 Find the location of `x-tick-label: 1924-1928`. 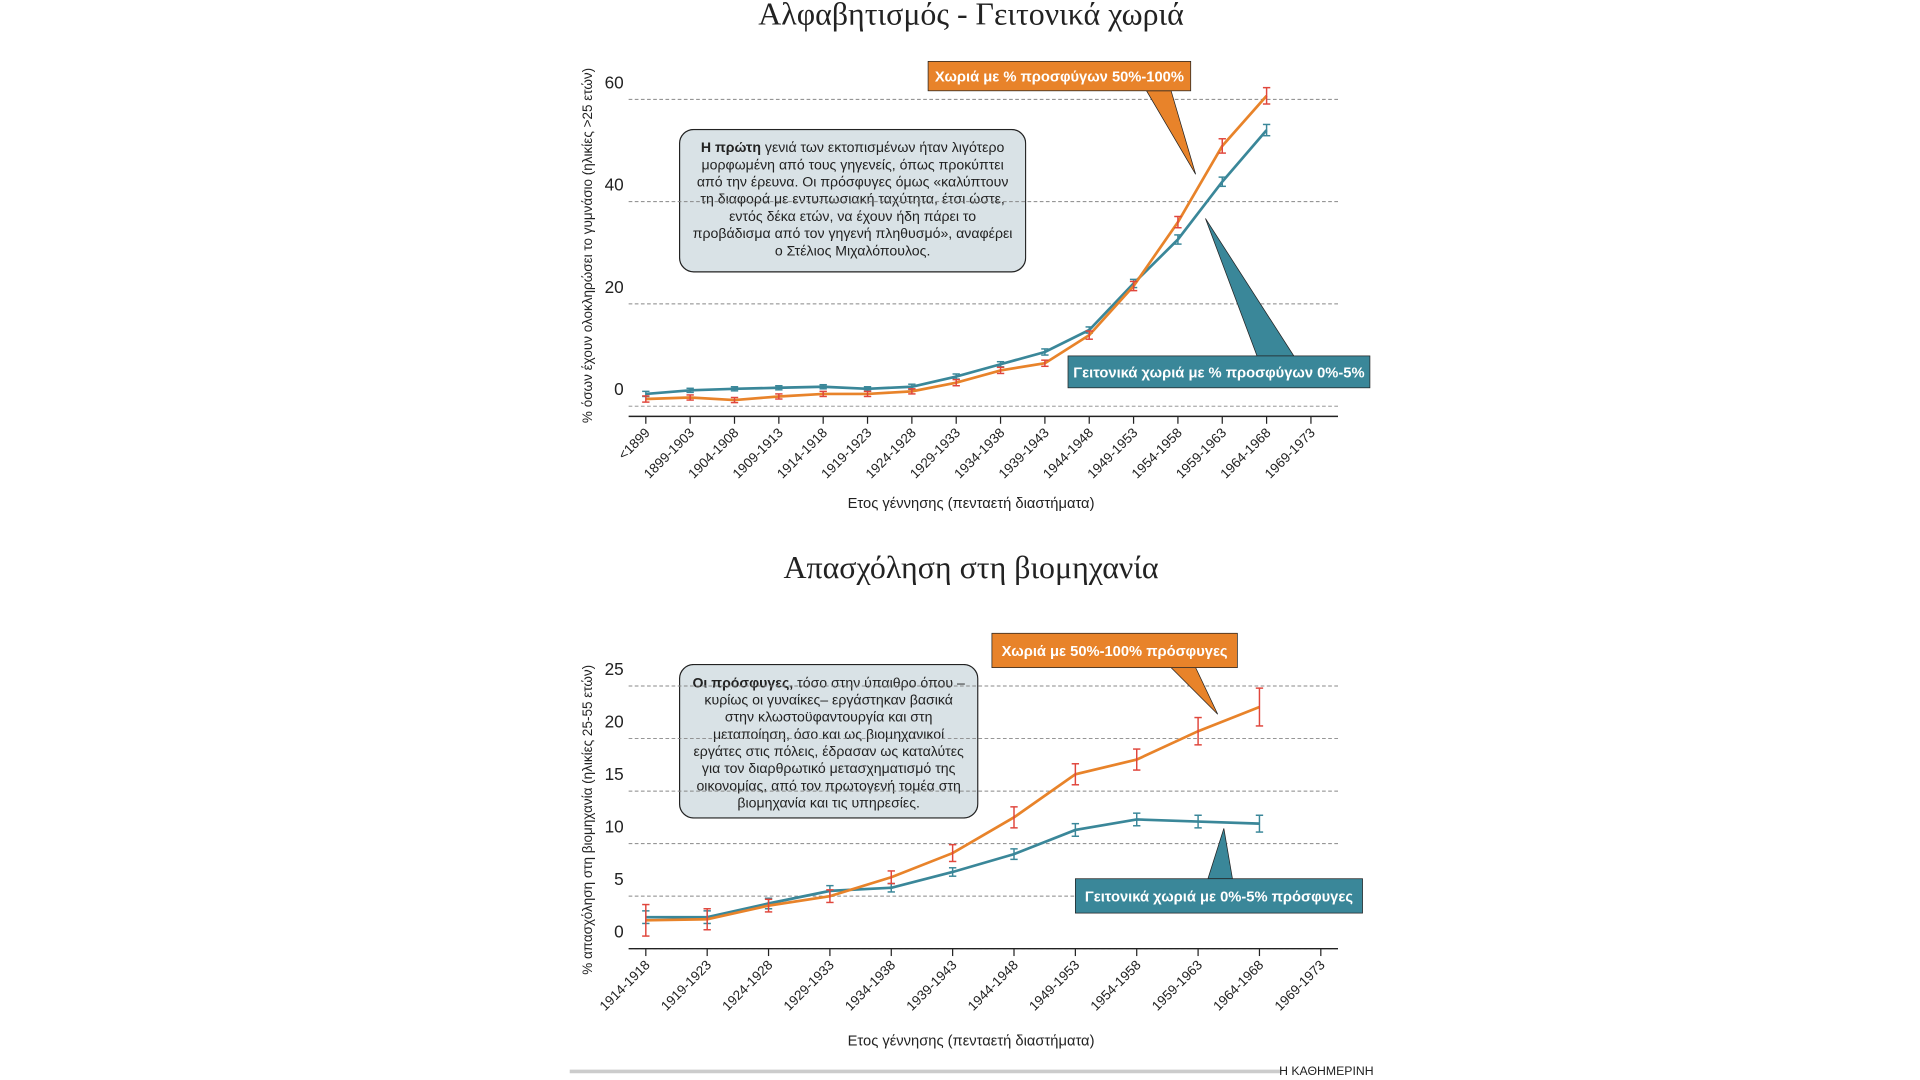

x-tick-label: 1924-1928 is located at coordinates (747, 985).